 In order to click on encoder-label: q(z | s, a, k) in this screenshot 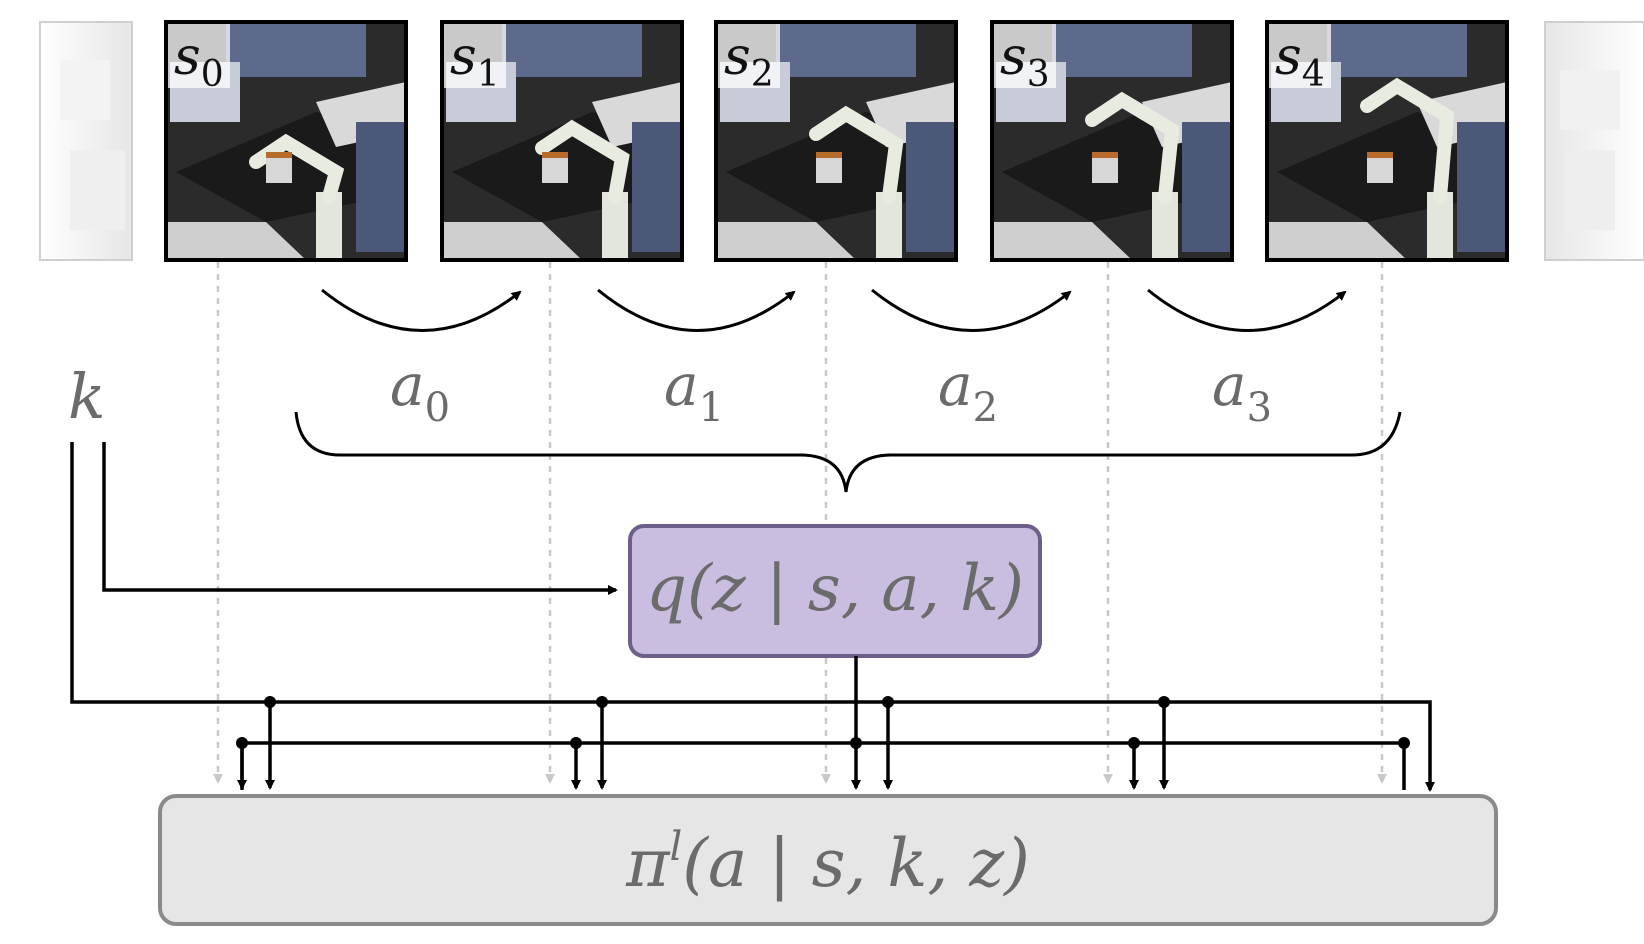, I will do `click(835, 589)`.